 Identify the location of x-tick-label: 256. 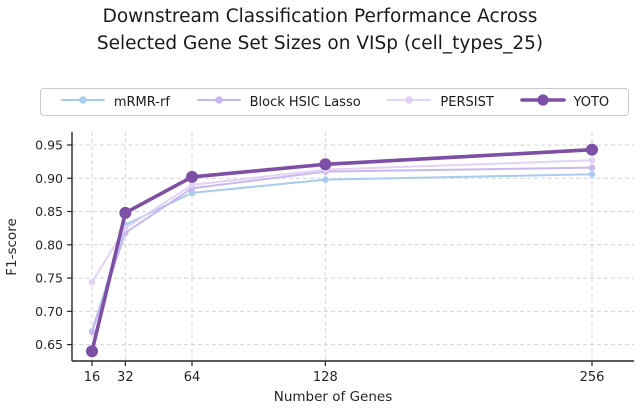
(592, 377).